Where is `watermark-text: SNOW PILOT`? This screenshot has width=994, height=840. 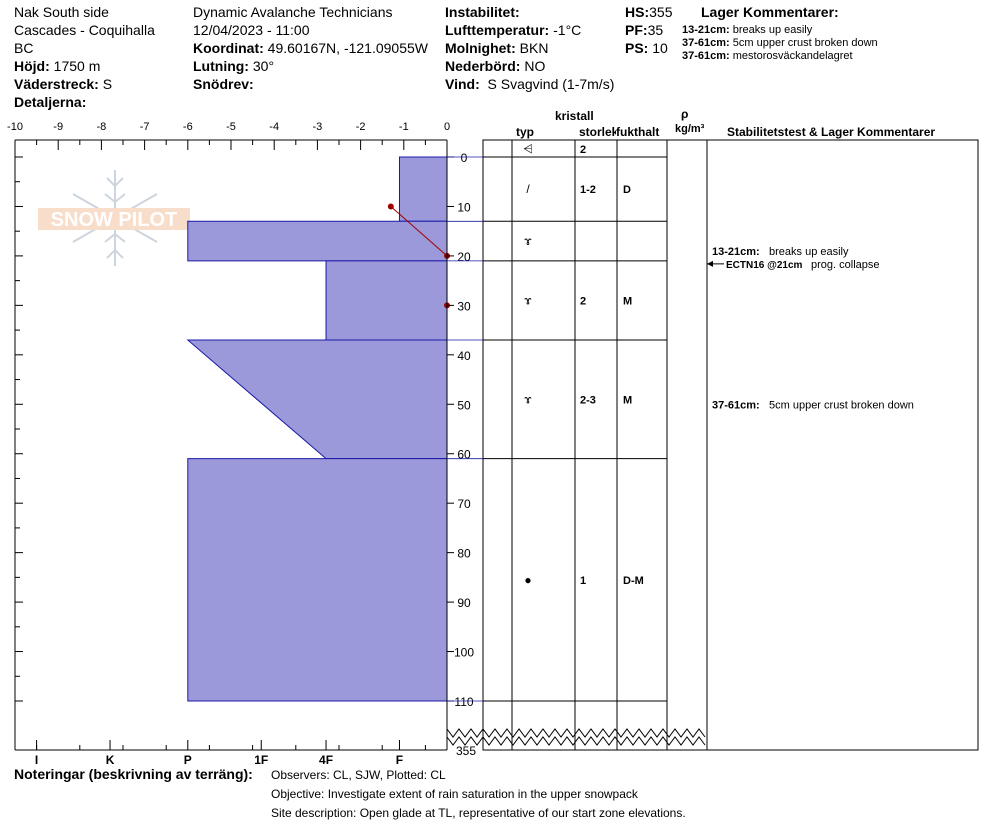 watermark-text: SNOW PILOT is located at coordinates (114, 220).